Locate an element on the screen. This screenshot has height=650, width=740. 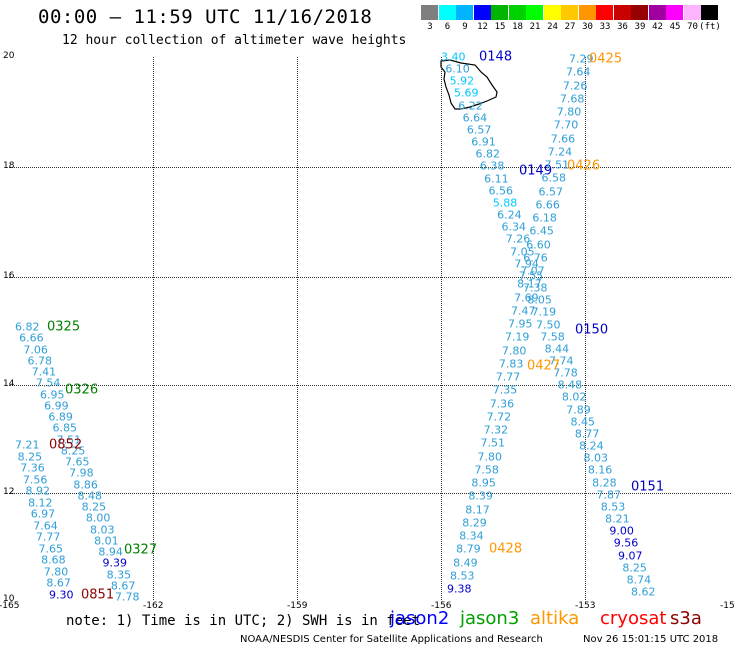
wave-height-value: 8.95 is located at coordinates (483, 483).